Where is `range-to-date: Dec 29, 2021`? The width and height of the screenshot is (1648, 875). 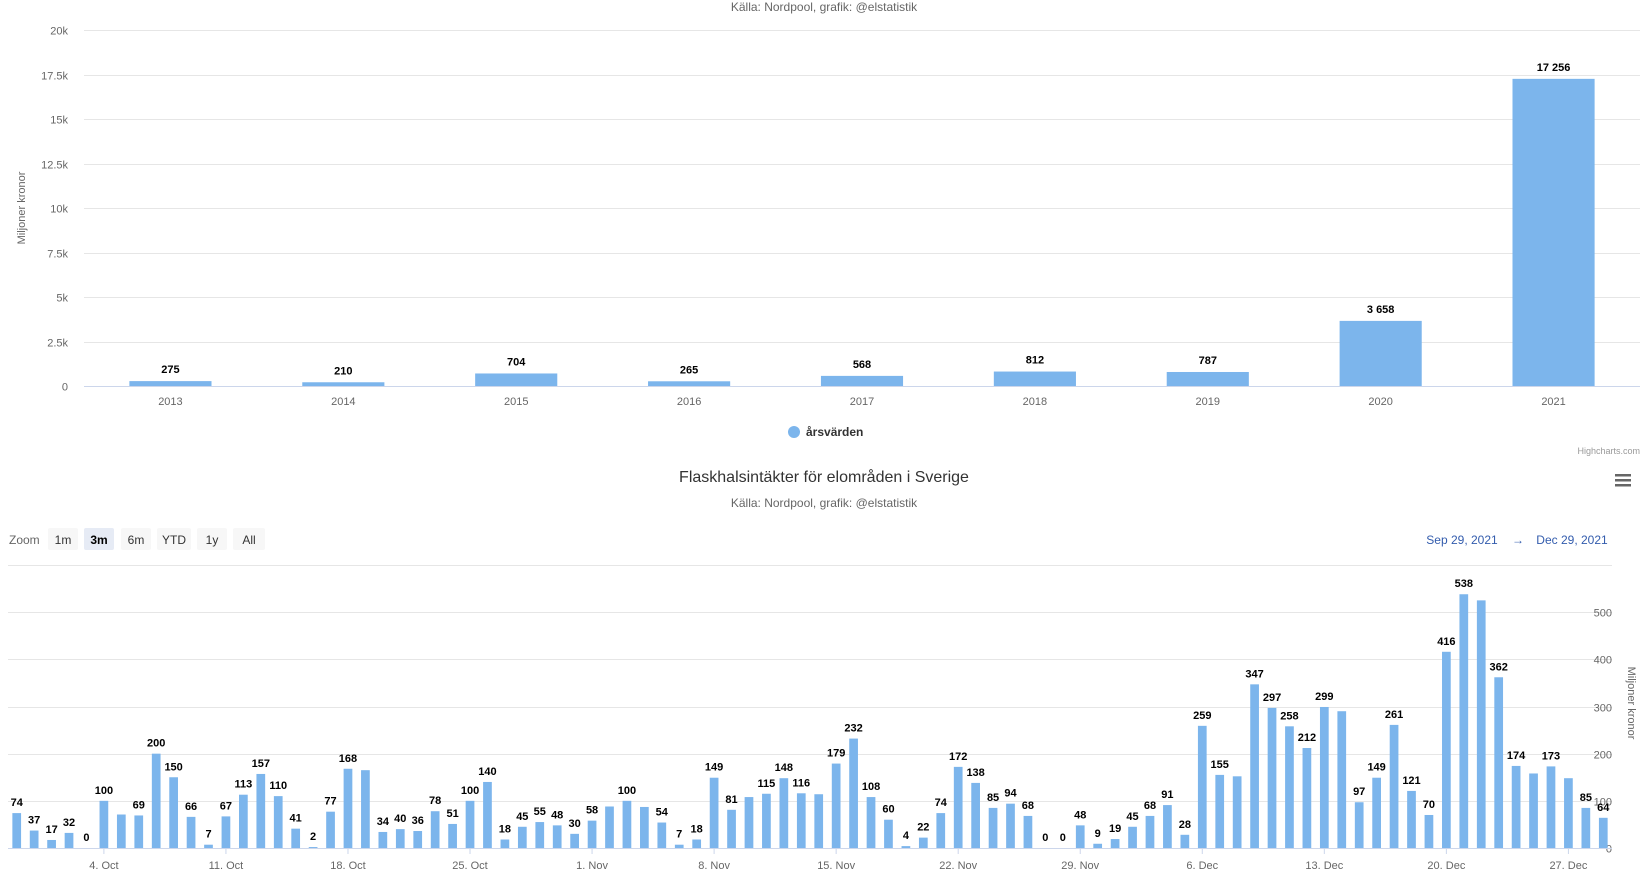 range-to-date: Dec 29, 2021 is located at coordinates (1572, 540).